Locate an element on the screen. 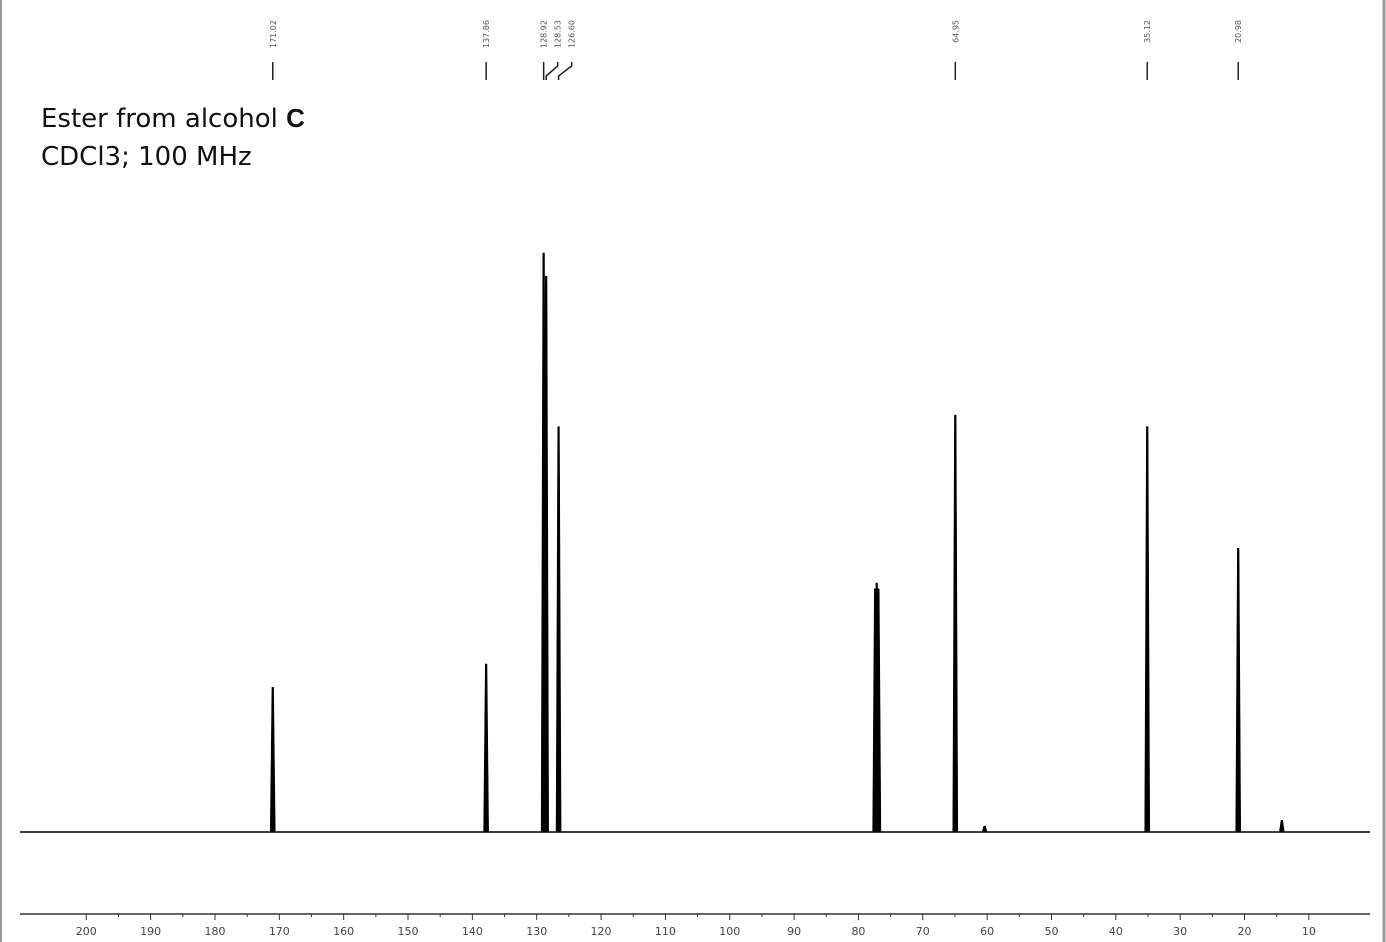  x-tick-label: 50 is located at coordinates (1051, 931).